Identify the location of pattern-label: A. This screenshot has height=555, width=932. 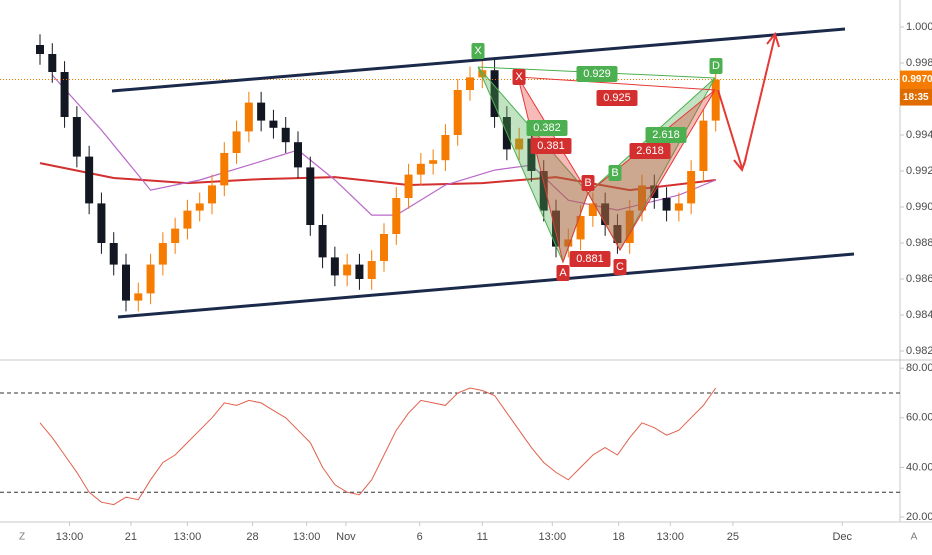
(563, 273).